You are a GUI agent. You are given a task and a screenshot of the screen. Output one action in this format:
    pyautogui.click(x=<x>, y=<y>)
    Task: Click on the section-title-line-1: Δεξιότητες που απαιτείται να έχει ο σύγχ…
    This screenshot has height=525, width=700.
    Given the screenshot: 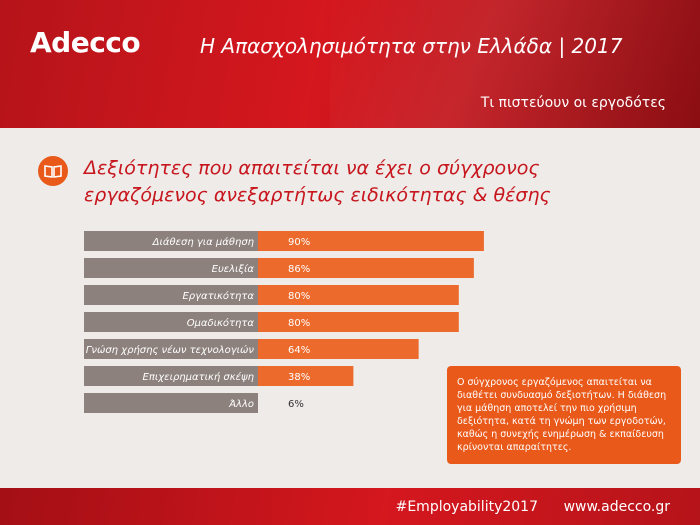 What is the action you would take?
    pyautogui.click(x=312, y=168)
    